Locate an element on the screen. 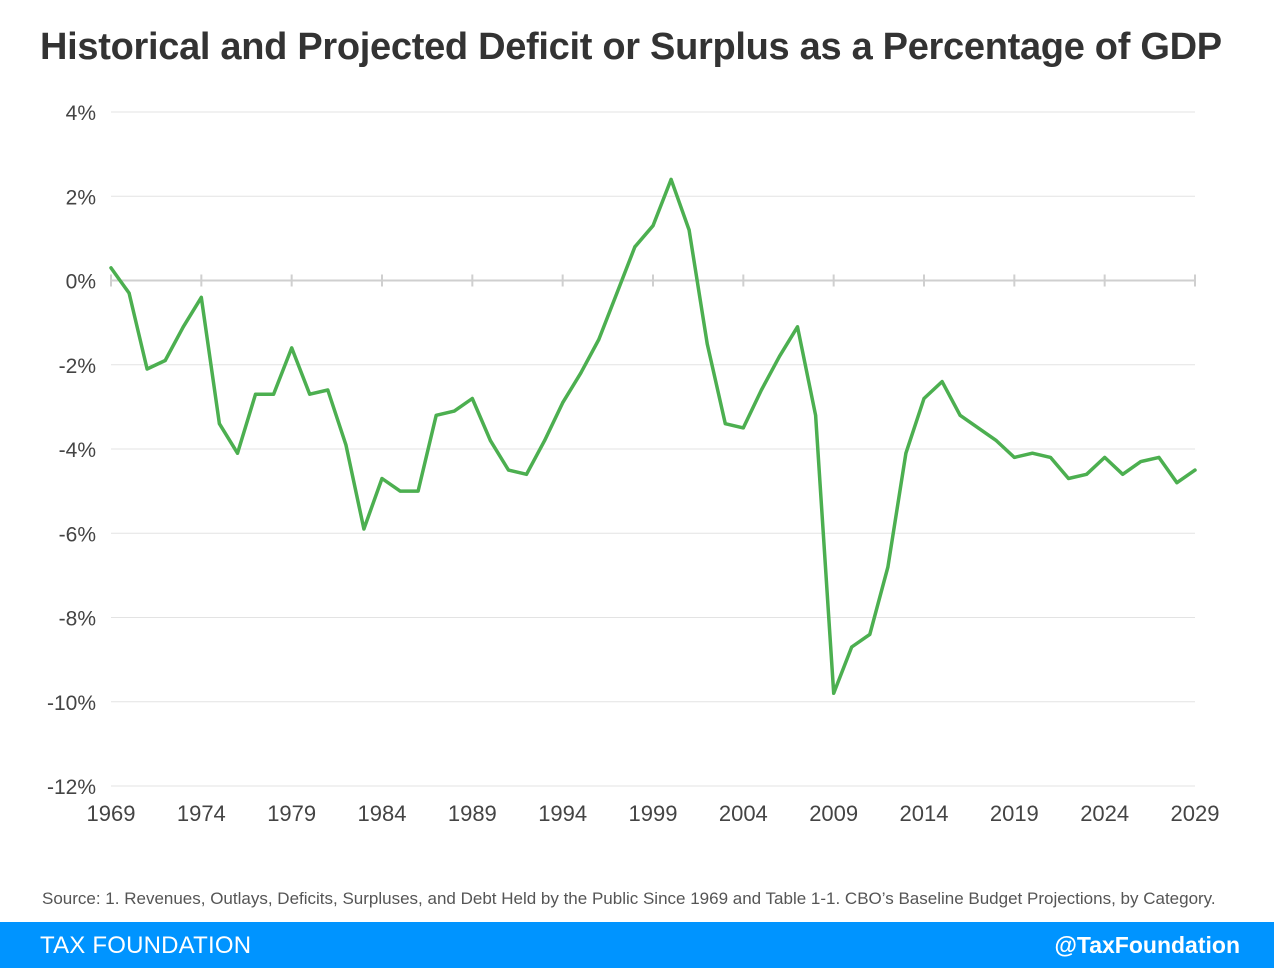 The height and width of the screenshot is (968, 1274). x-tick-label: 2004 is located at coordinates (743, 813).